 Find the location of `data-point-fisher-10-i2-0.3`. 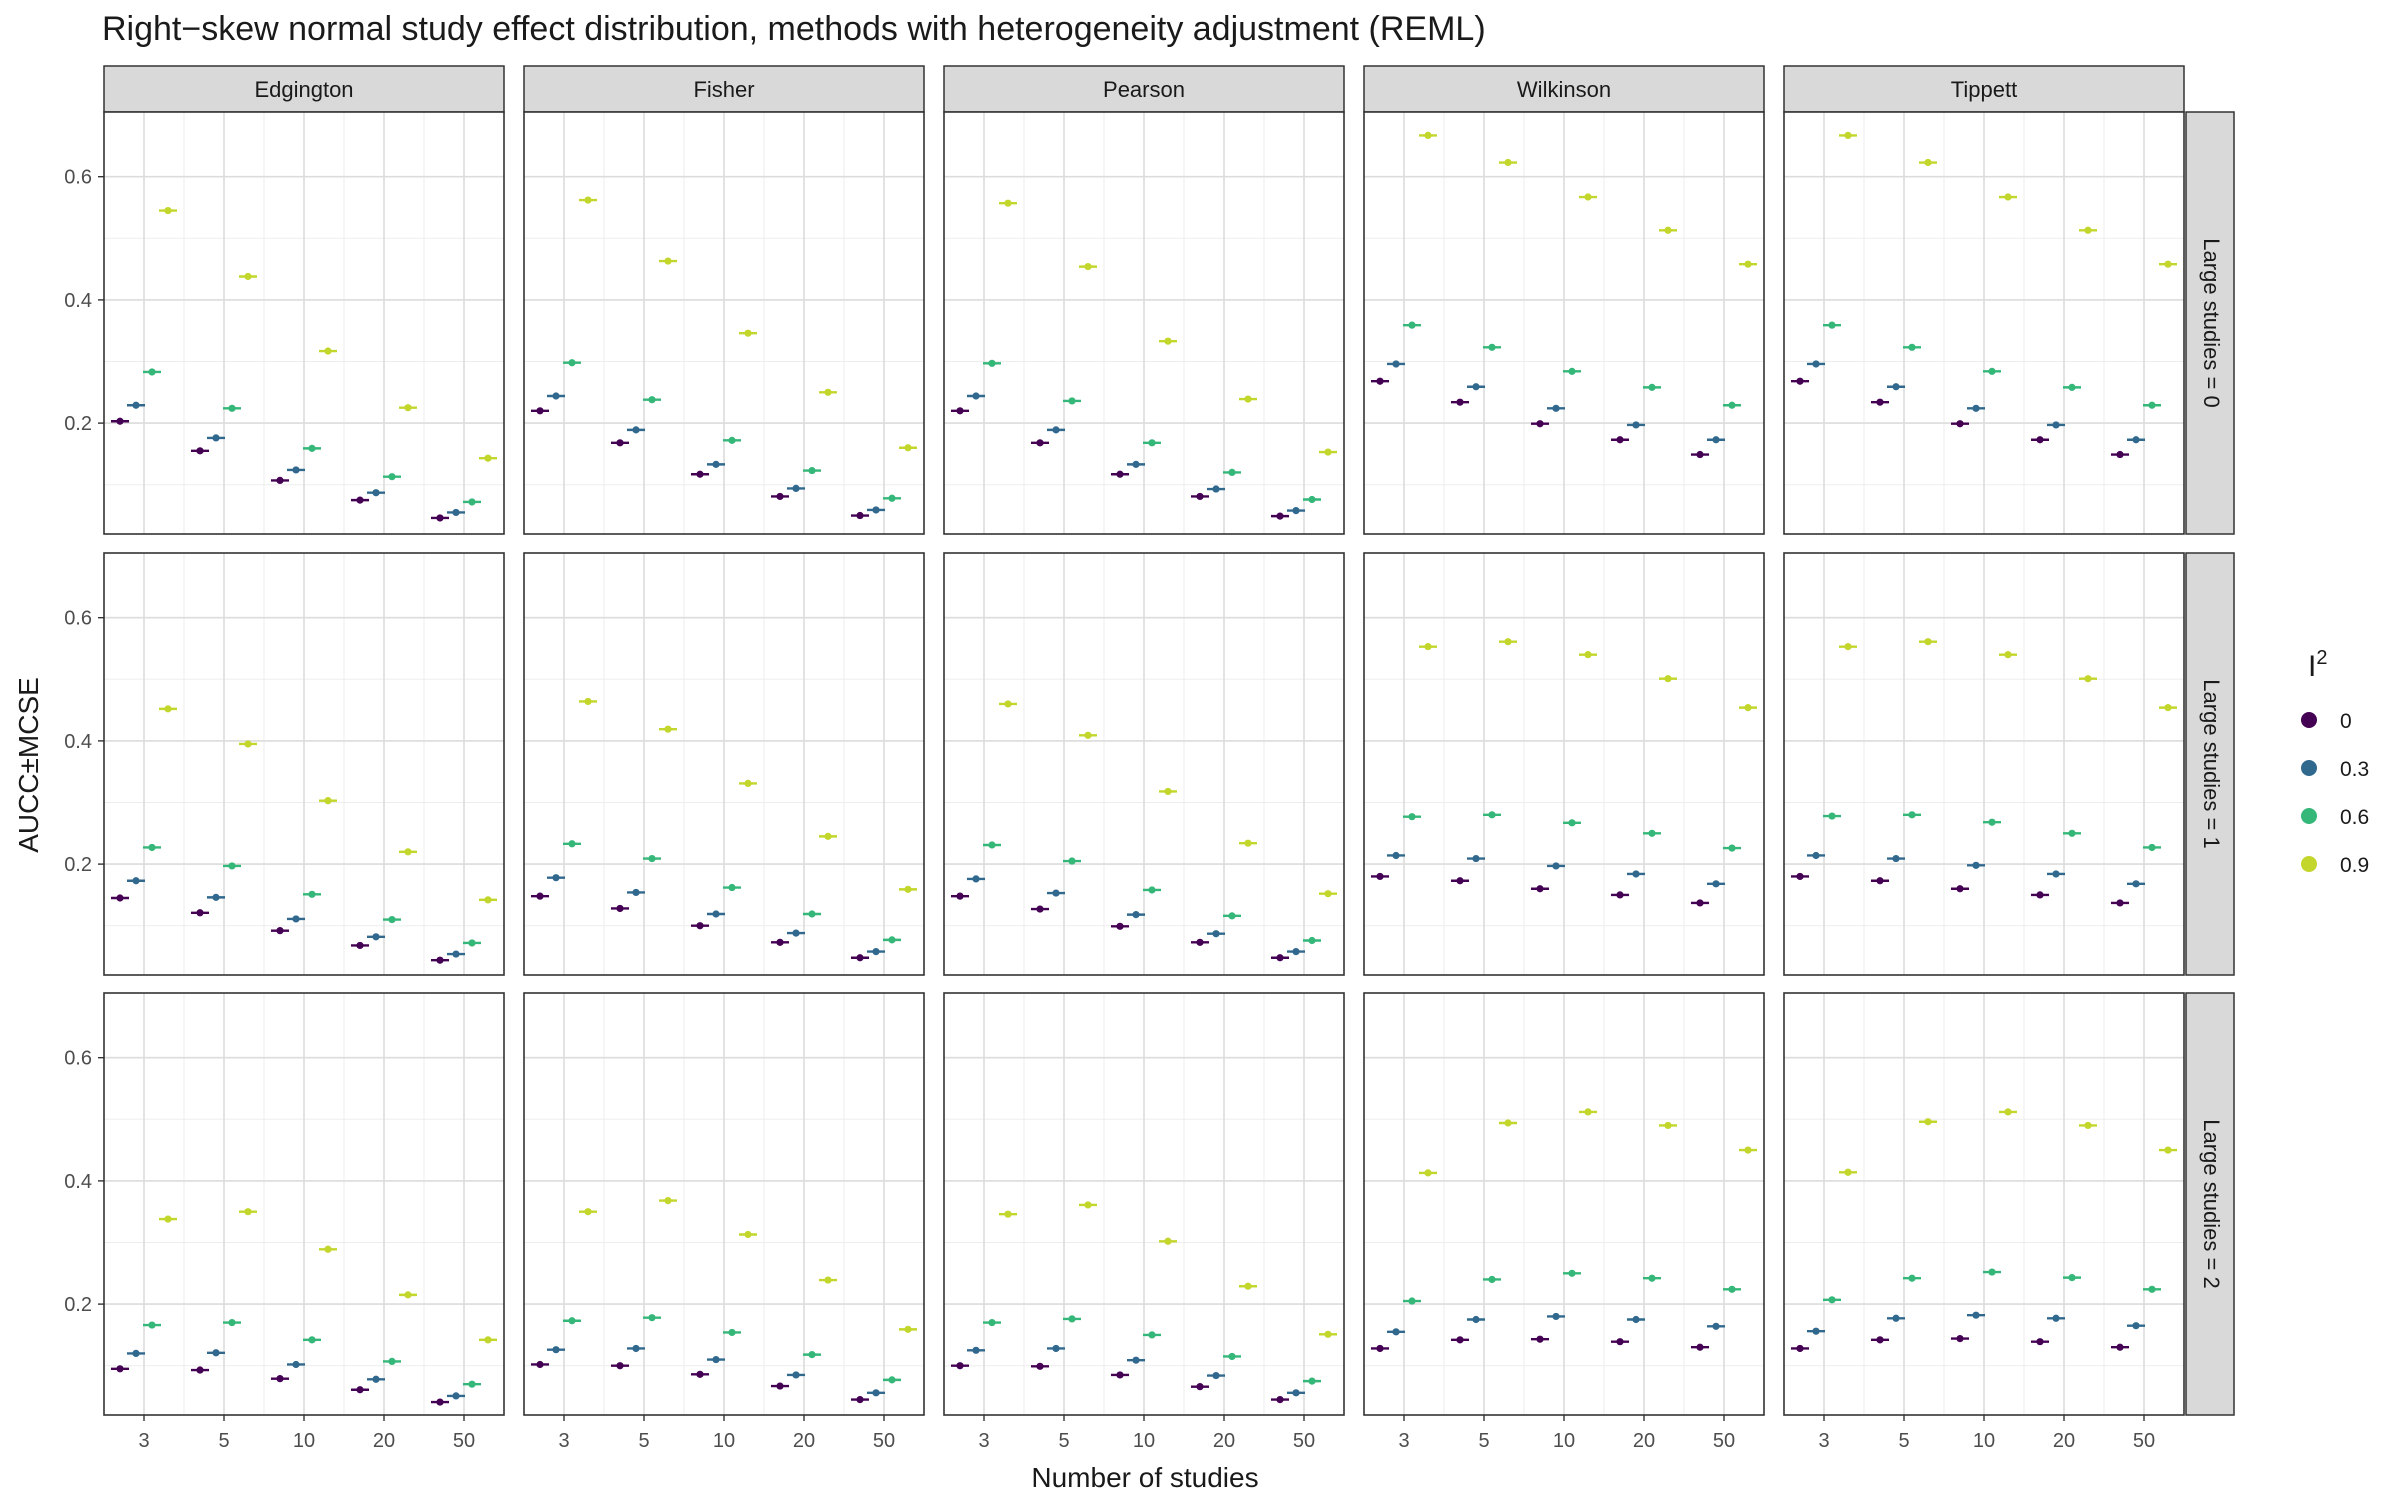

data-point-fisher-10-i2-0.3 is located at coordinates (716, 914).